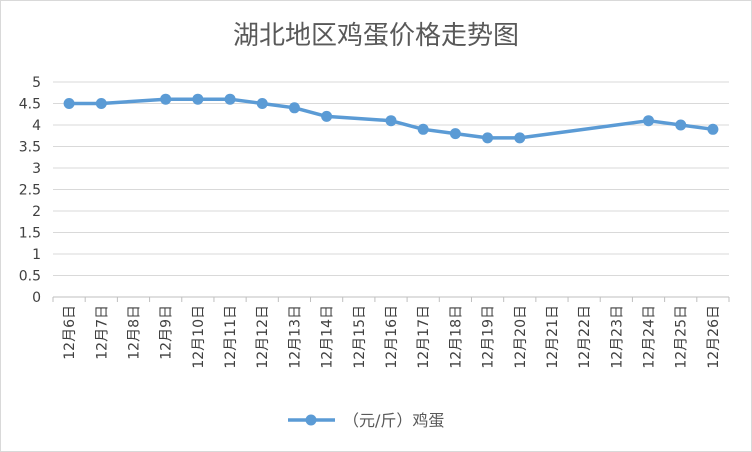 The image size is (752, 452). I want to click on x-tick-label: 12月16日, so click(392, 337).